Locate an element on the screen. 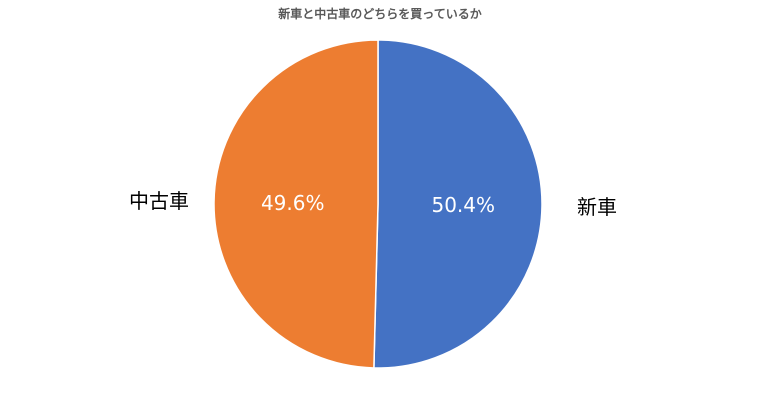 This screenshot has height=407, width=760. pie-labels: 50.4% 新車 49.6% 中古車 is located at coordinates (373, 204).